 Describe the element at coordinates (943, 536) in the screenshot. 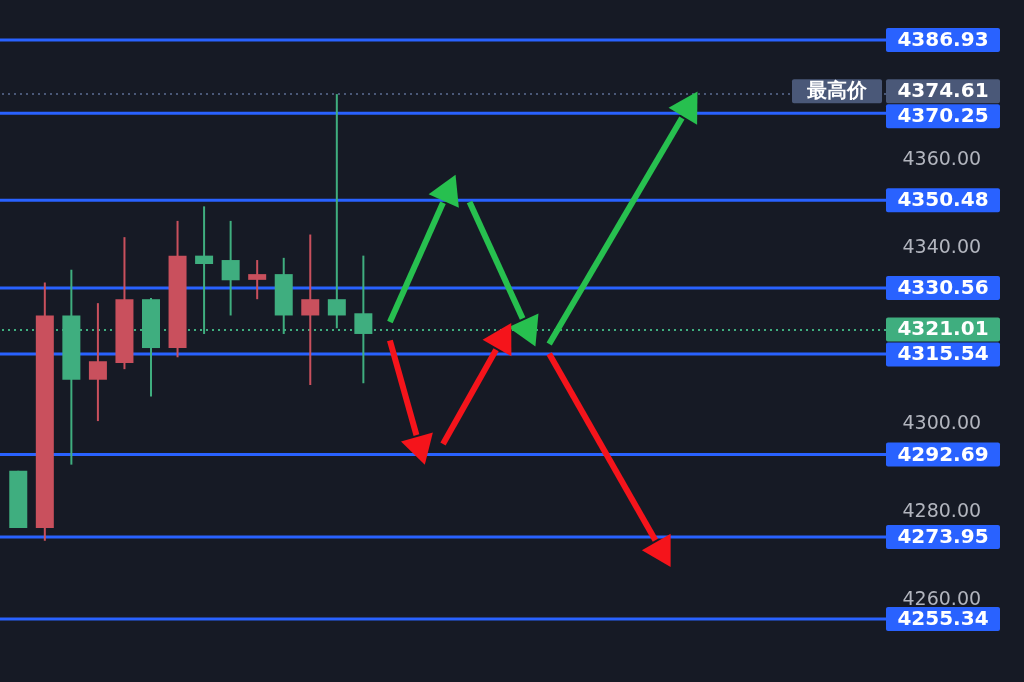

I see `ref-line-label: 4273.95` at that location.